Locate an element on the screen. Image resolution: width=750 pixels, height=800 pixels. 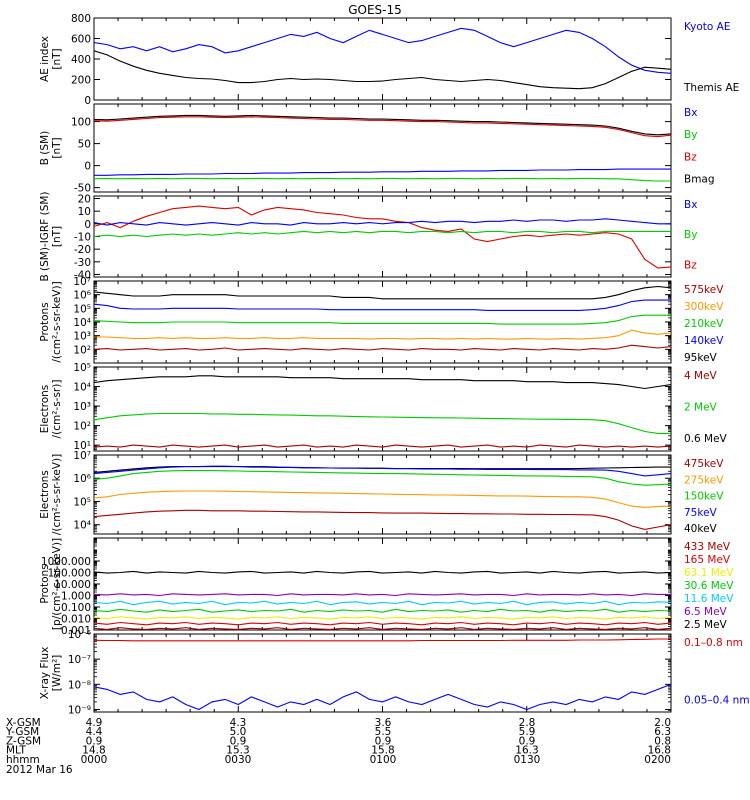
y-tick-label: 10 is located at coordinates (84, 212).